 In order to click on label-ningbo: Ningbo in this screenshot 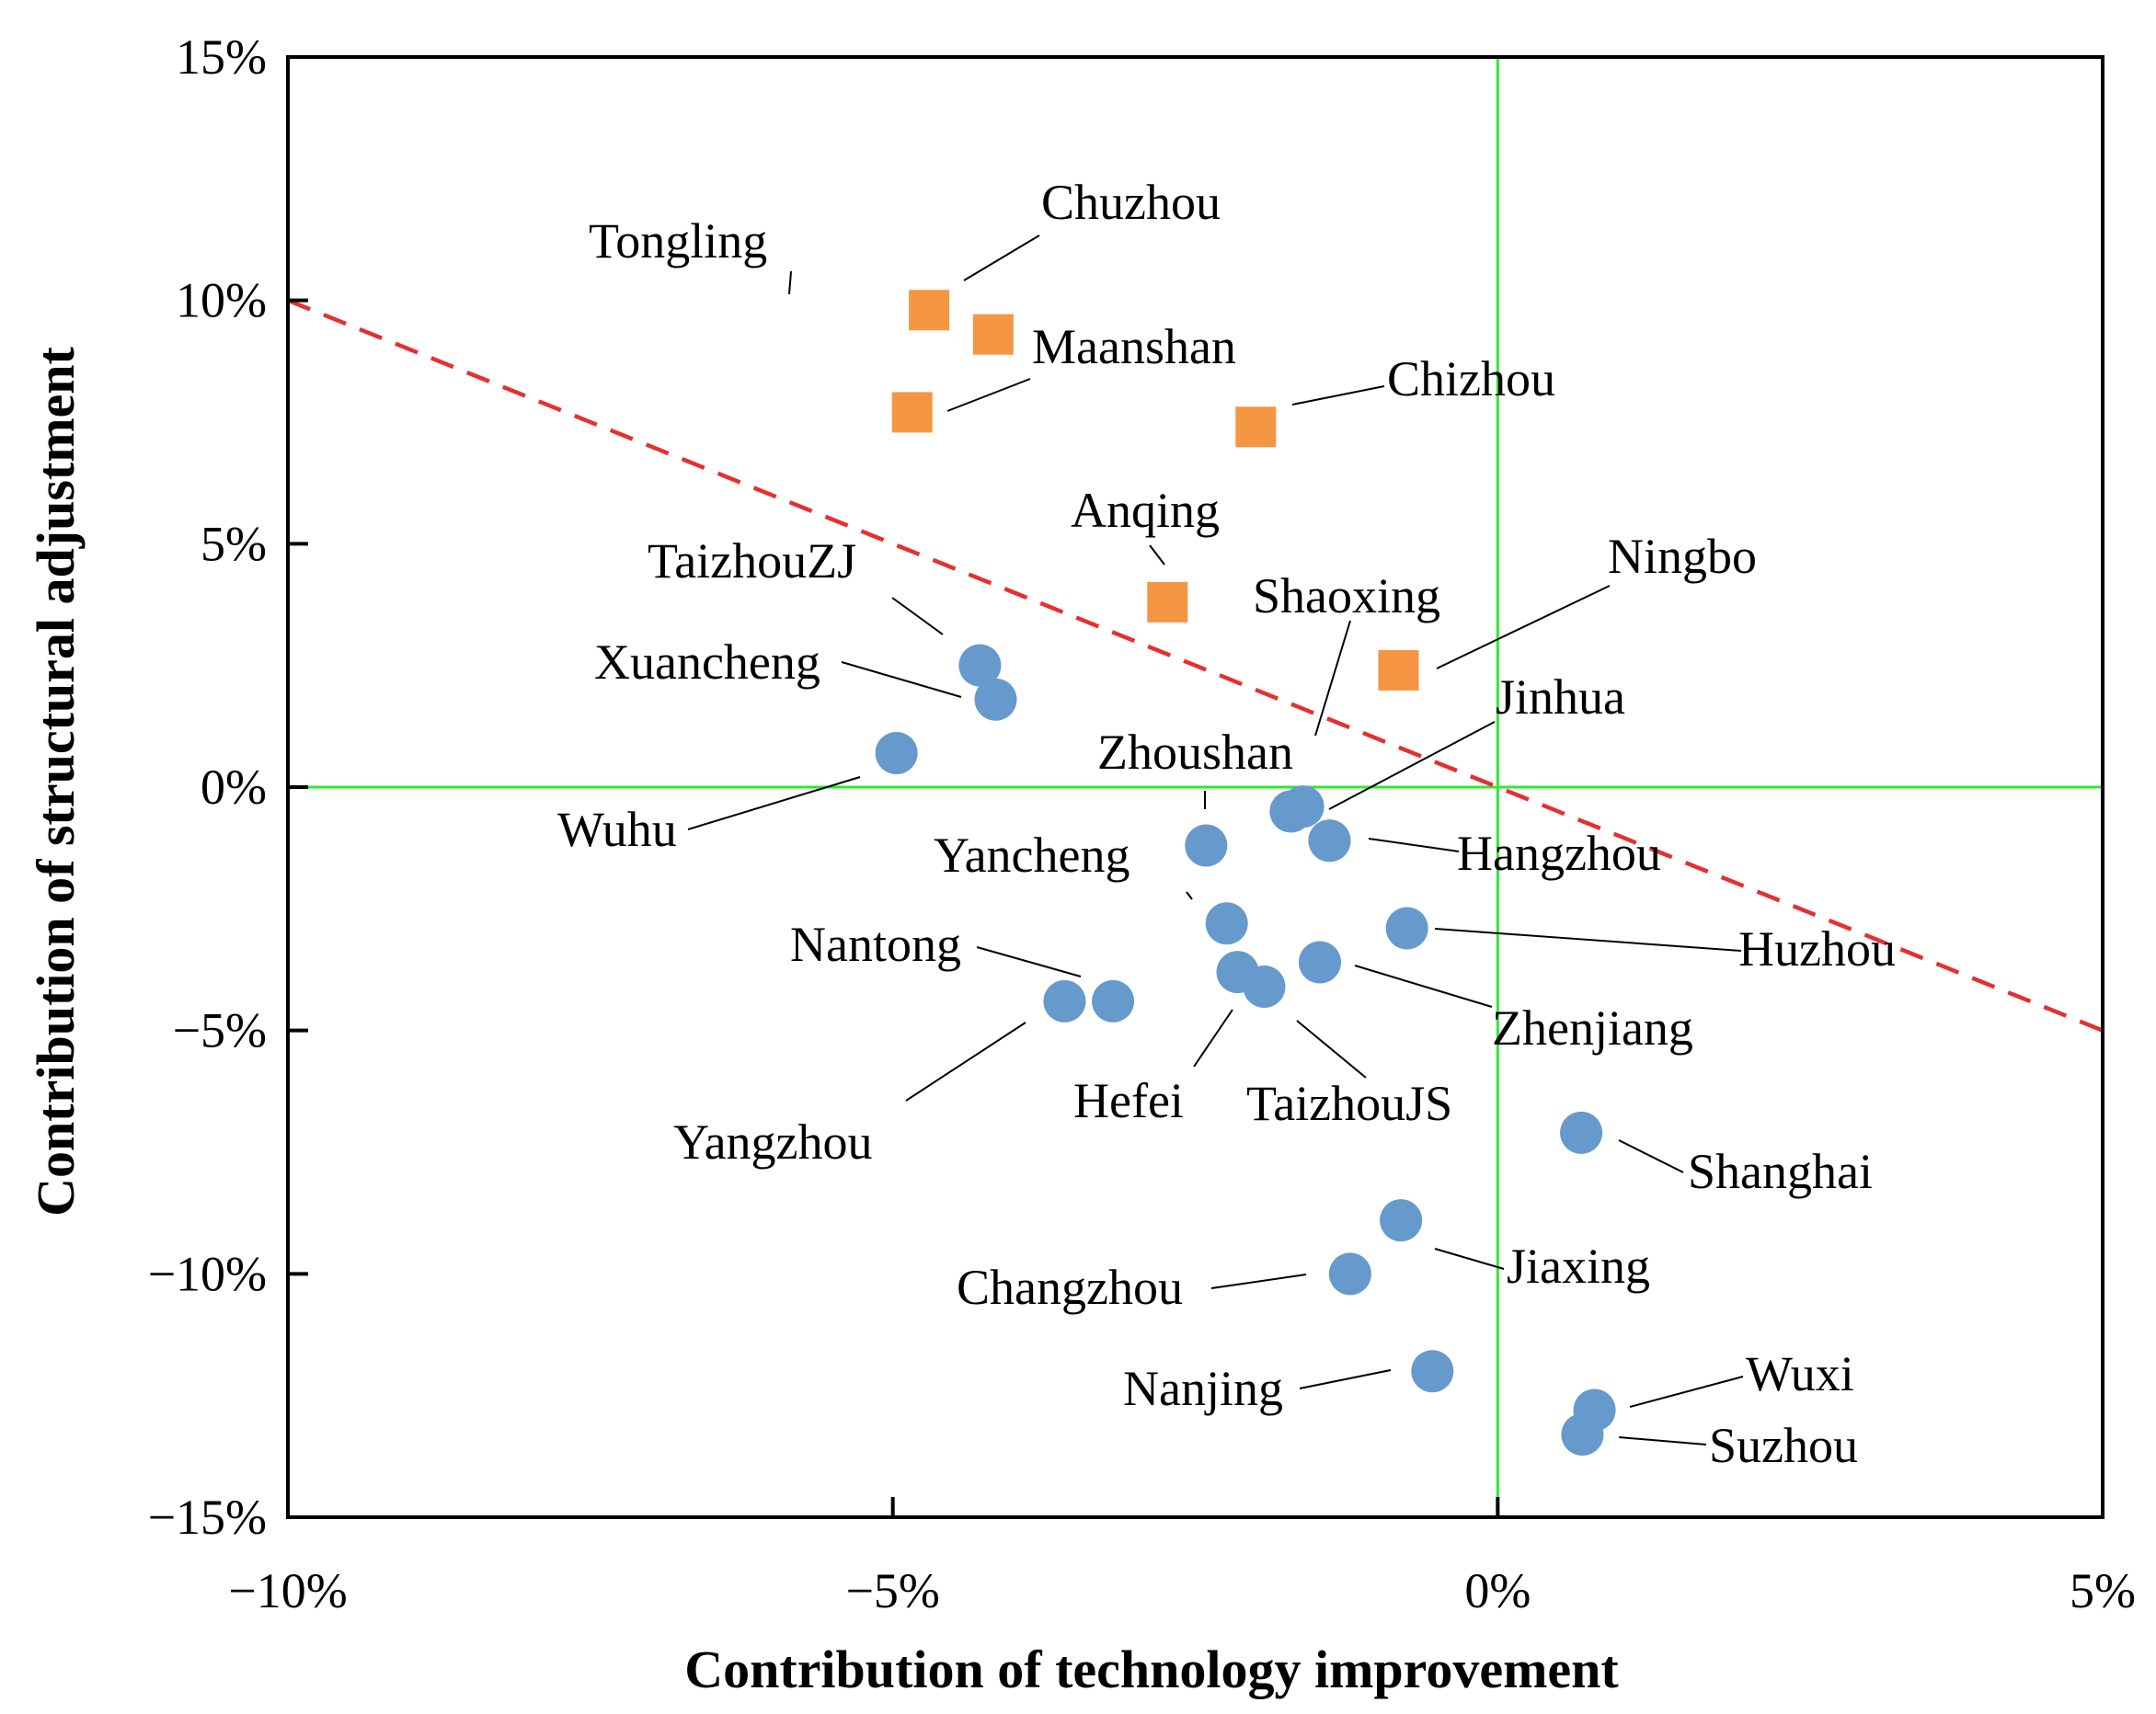, I will do `click(1683, 556)`.